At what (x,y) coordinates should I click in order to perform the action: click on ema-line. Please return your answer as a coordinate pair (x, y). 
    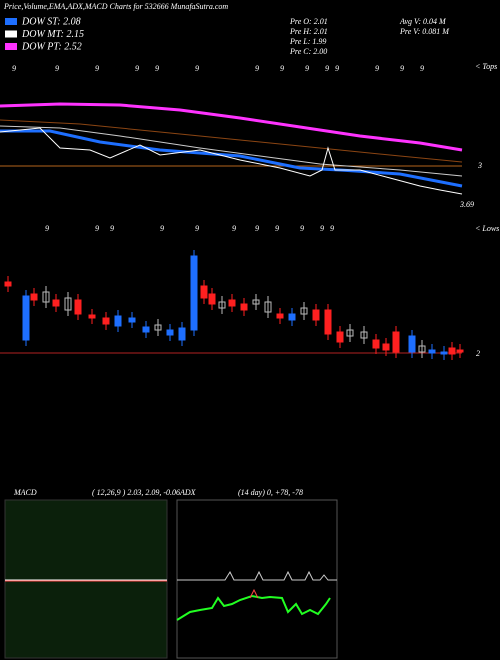
    Looking at the image, I should click on (231, 141).